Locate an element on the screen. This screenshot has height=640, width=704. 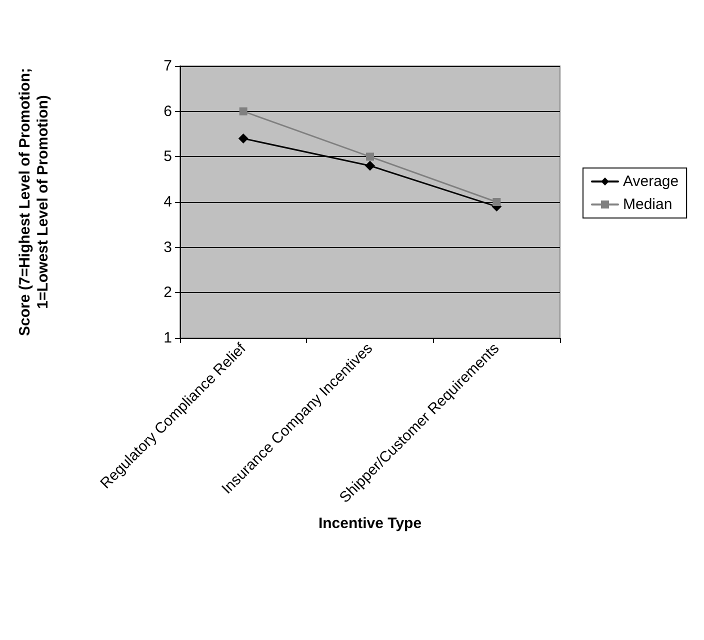
legend-label: Median is located at coordinates (647, 204).